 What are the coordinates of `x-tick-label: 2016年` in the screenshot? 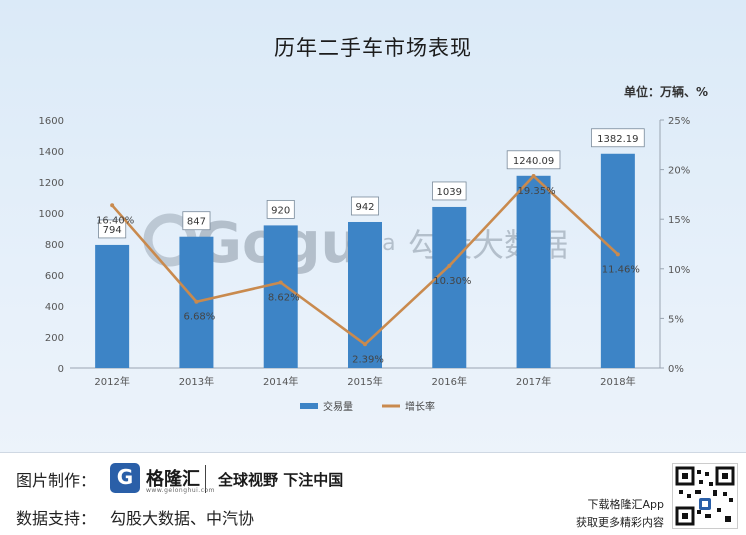 It's located at (449, 381).